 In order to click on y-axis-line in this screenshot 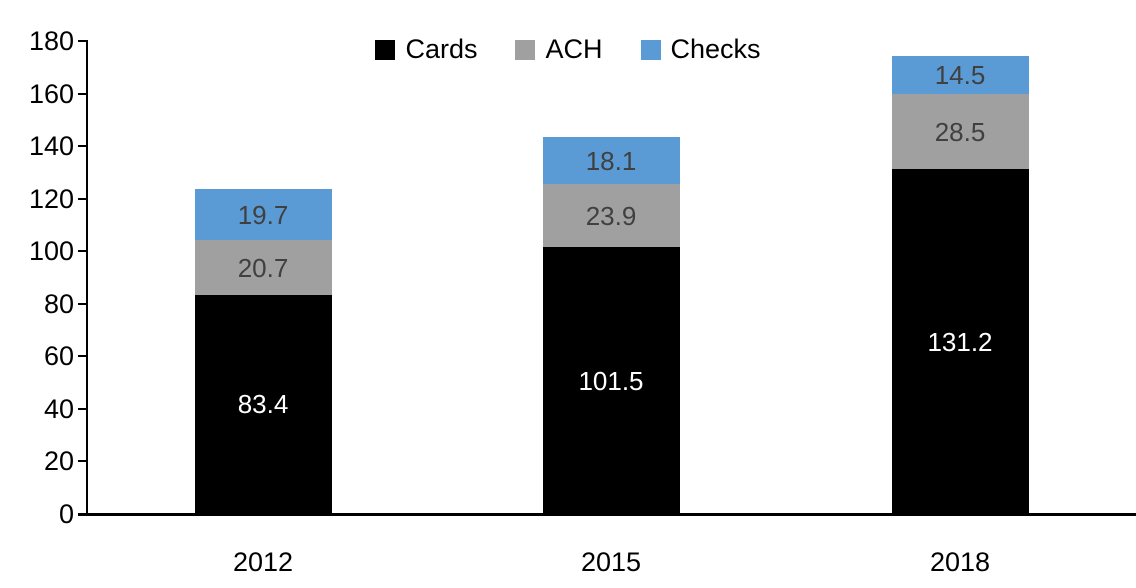, I will do `click(87, 278)`.